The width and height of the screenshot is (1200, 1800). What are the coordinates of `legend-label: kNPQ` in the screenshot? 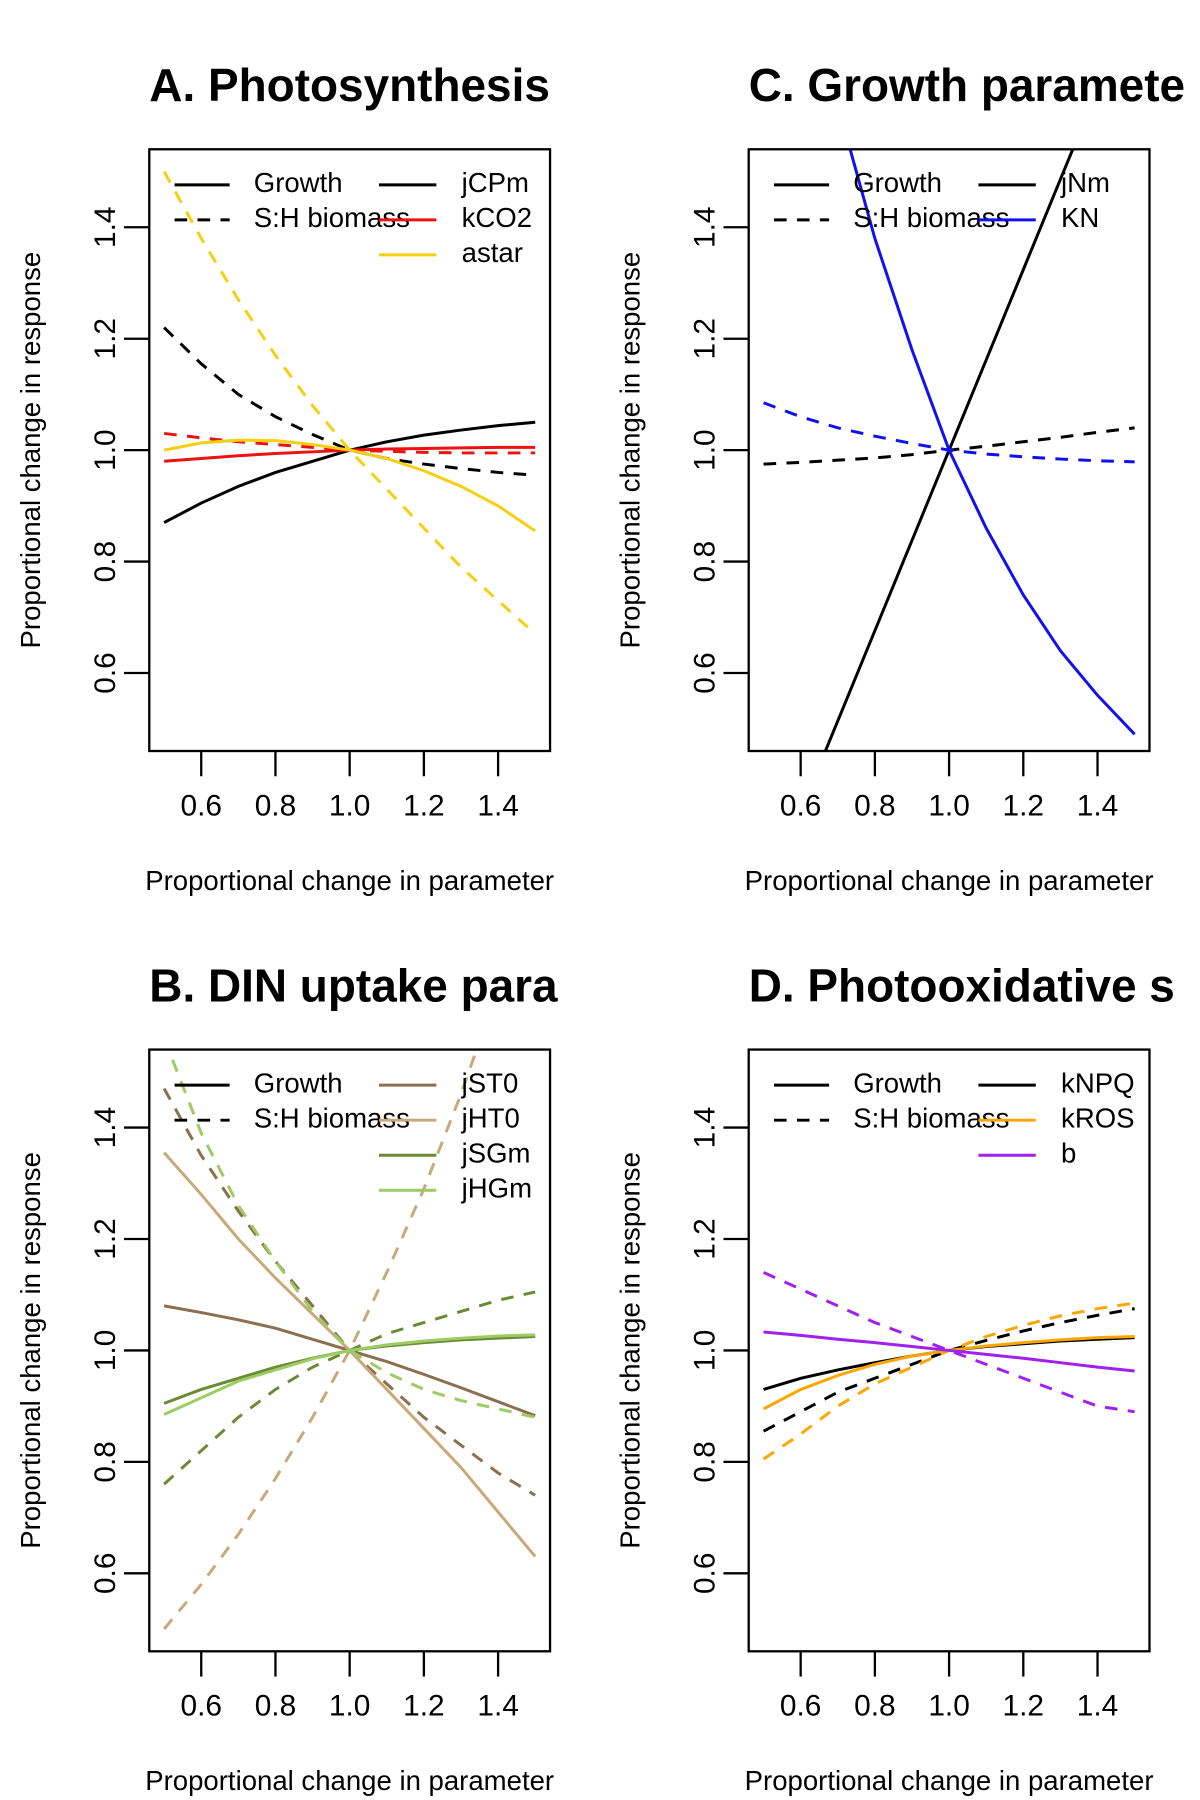 It's located at (1097, 1082).